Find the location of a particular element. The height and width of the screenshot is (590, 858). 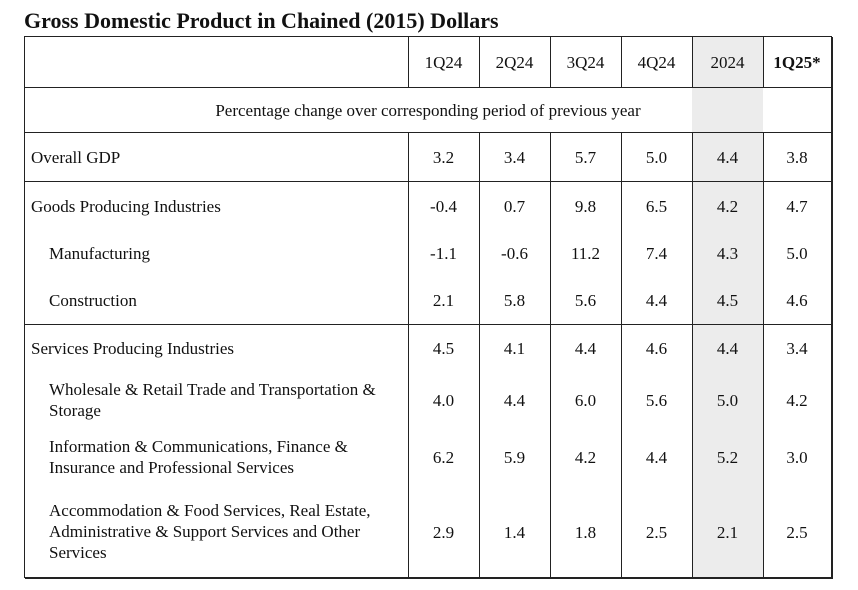

table-cell: 1.4 is located at coordinates (514, 532).